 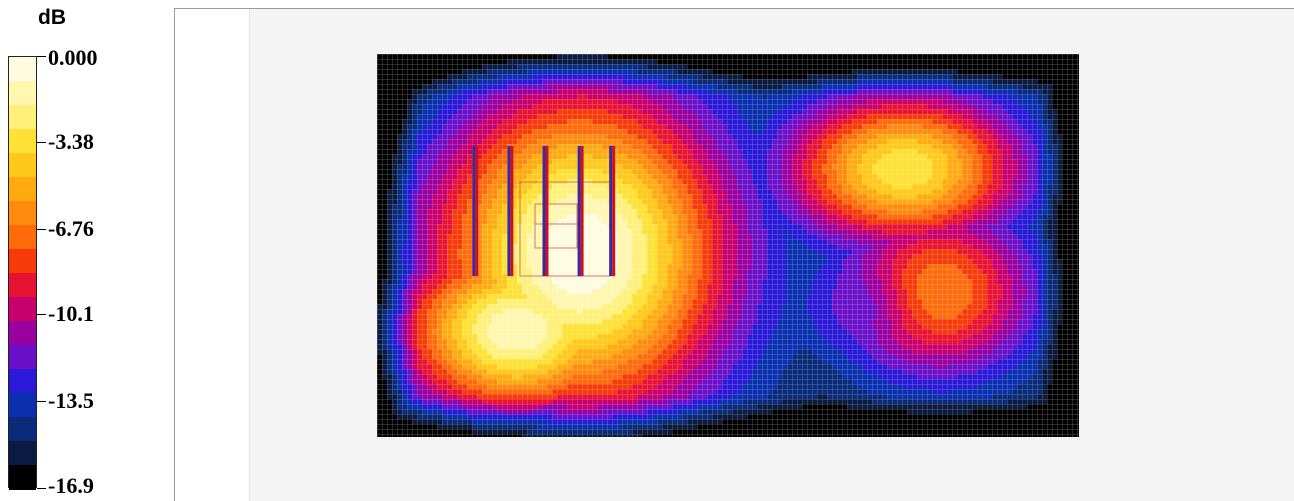 I want to click on colorbar-tick-label: -16.9, so click(x=71, y=485).